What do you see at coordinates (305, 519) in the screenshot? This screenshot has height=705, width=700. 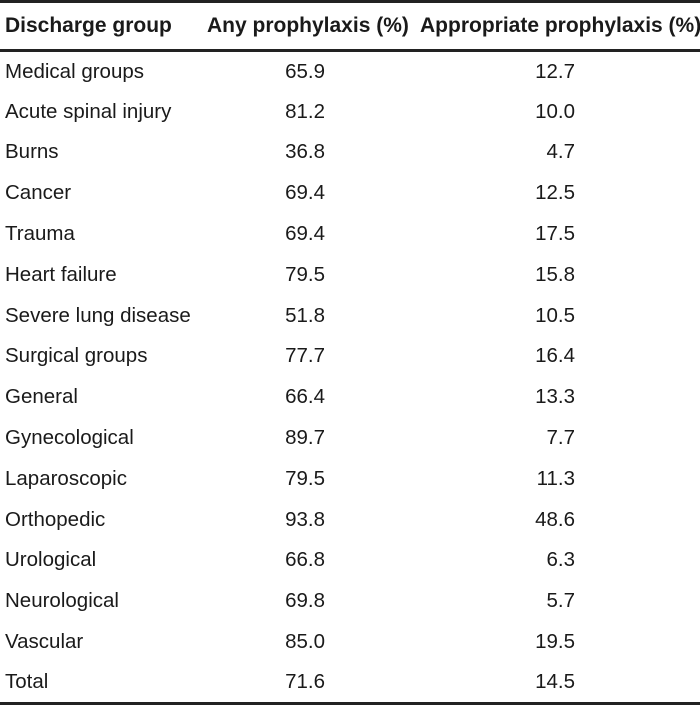 I see `cell-any: 93.8` at bounding box center [305, 519].